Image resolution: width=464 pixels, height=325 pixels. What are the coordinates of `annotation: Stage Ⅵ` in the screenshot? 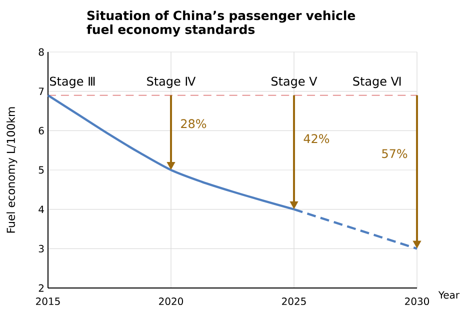 It's located at (377, 82).